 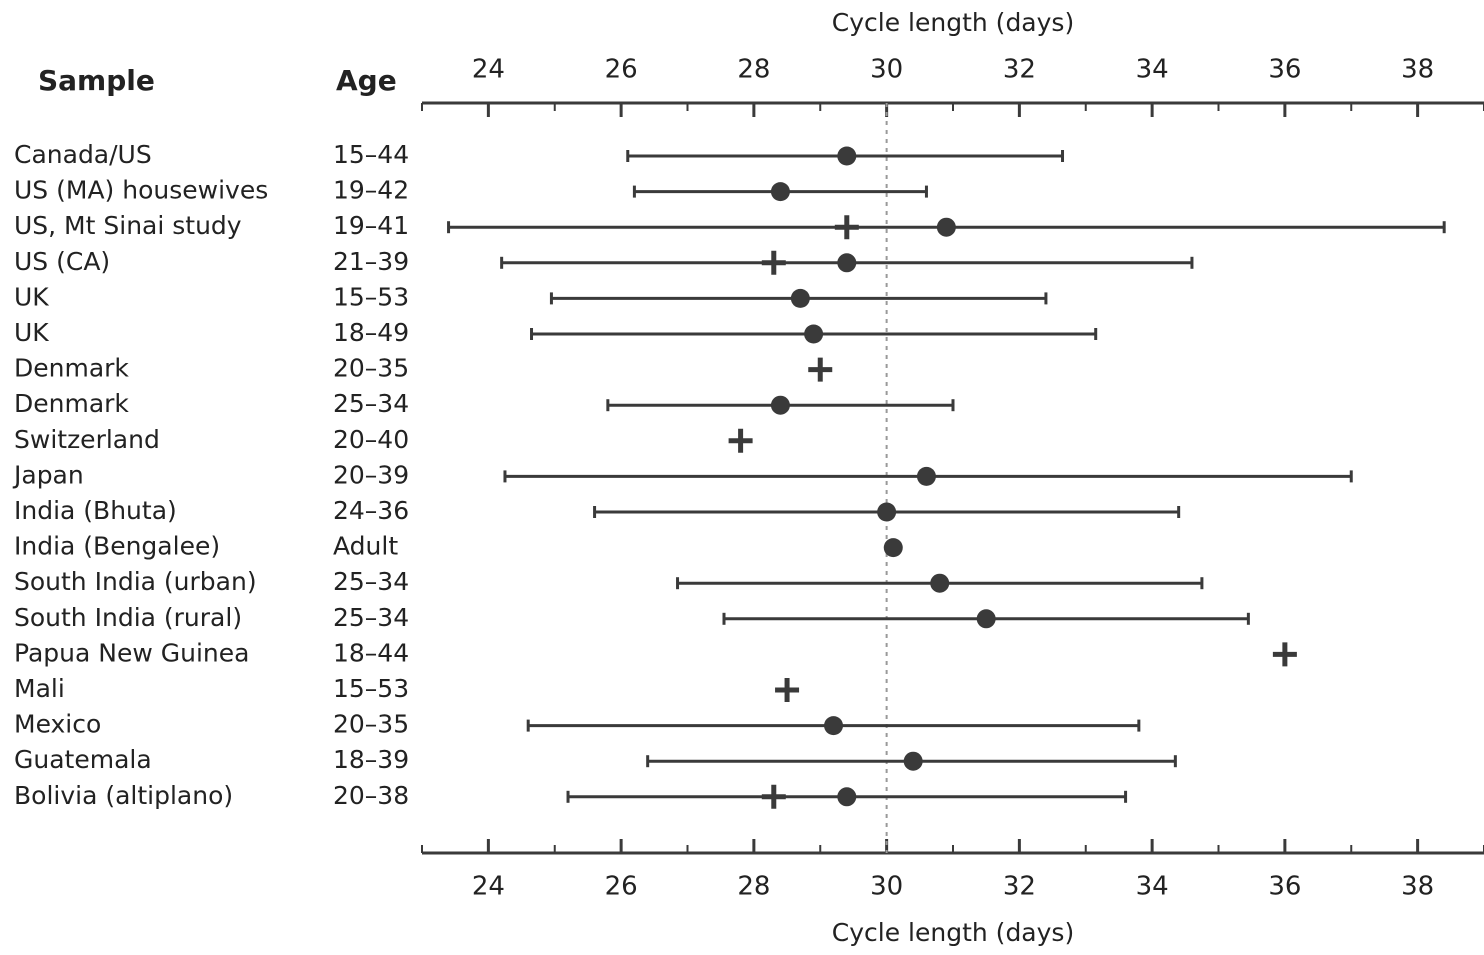 I want to click on age-label: 20–40, so click(x=371, y=439).